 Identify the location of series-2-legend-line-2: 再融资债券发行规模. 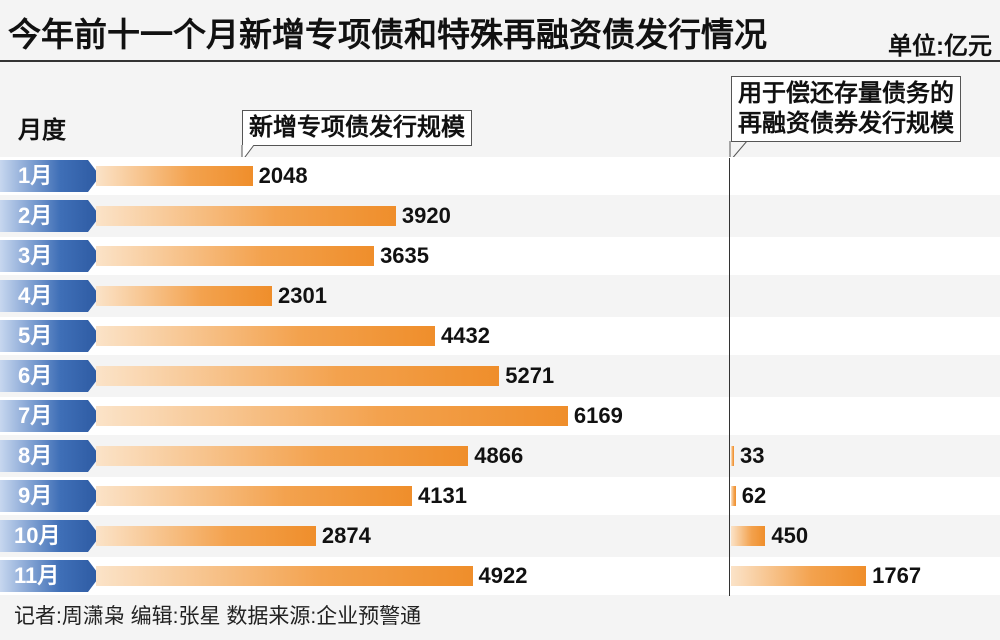
(846, 123).